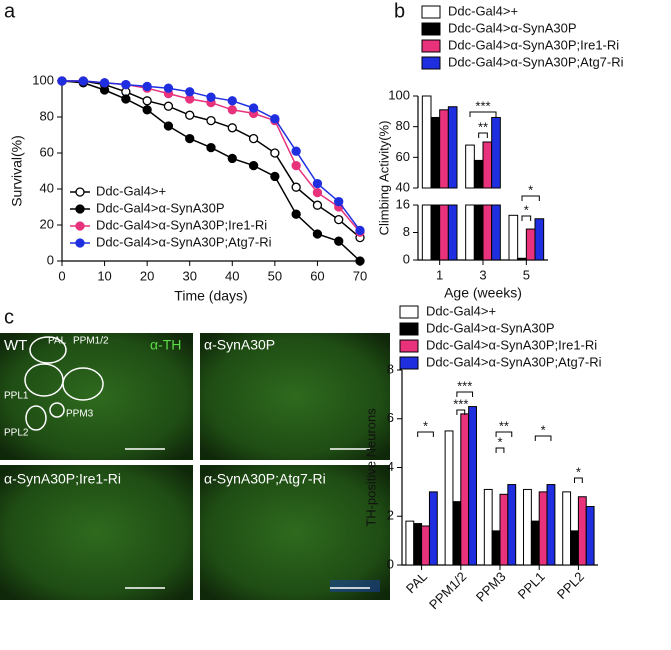  What do you see at coordinates (491, 587) in the screenshot?
I see `x-tick-label: PPM3` at bounding box center [491, 587].